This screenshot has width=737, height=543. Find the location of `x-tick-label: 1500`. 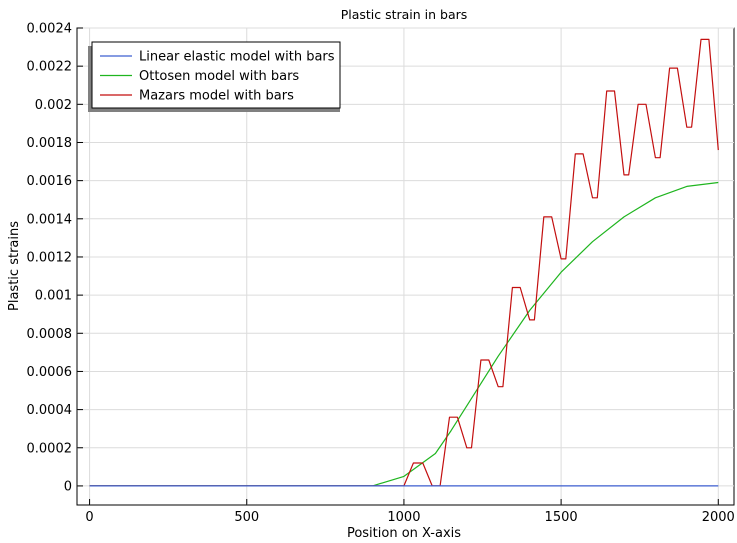

x-tick-label: 1500 is located at coordinates (561, 517).